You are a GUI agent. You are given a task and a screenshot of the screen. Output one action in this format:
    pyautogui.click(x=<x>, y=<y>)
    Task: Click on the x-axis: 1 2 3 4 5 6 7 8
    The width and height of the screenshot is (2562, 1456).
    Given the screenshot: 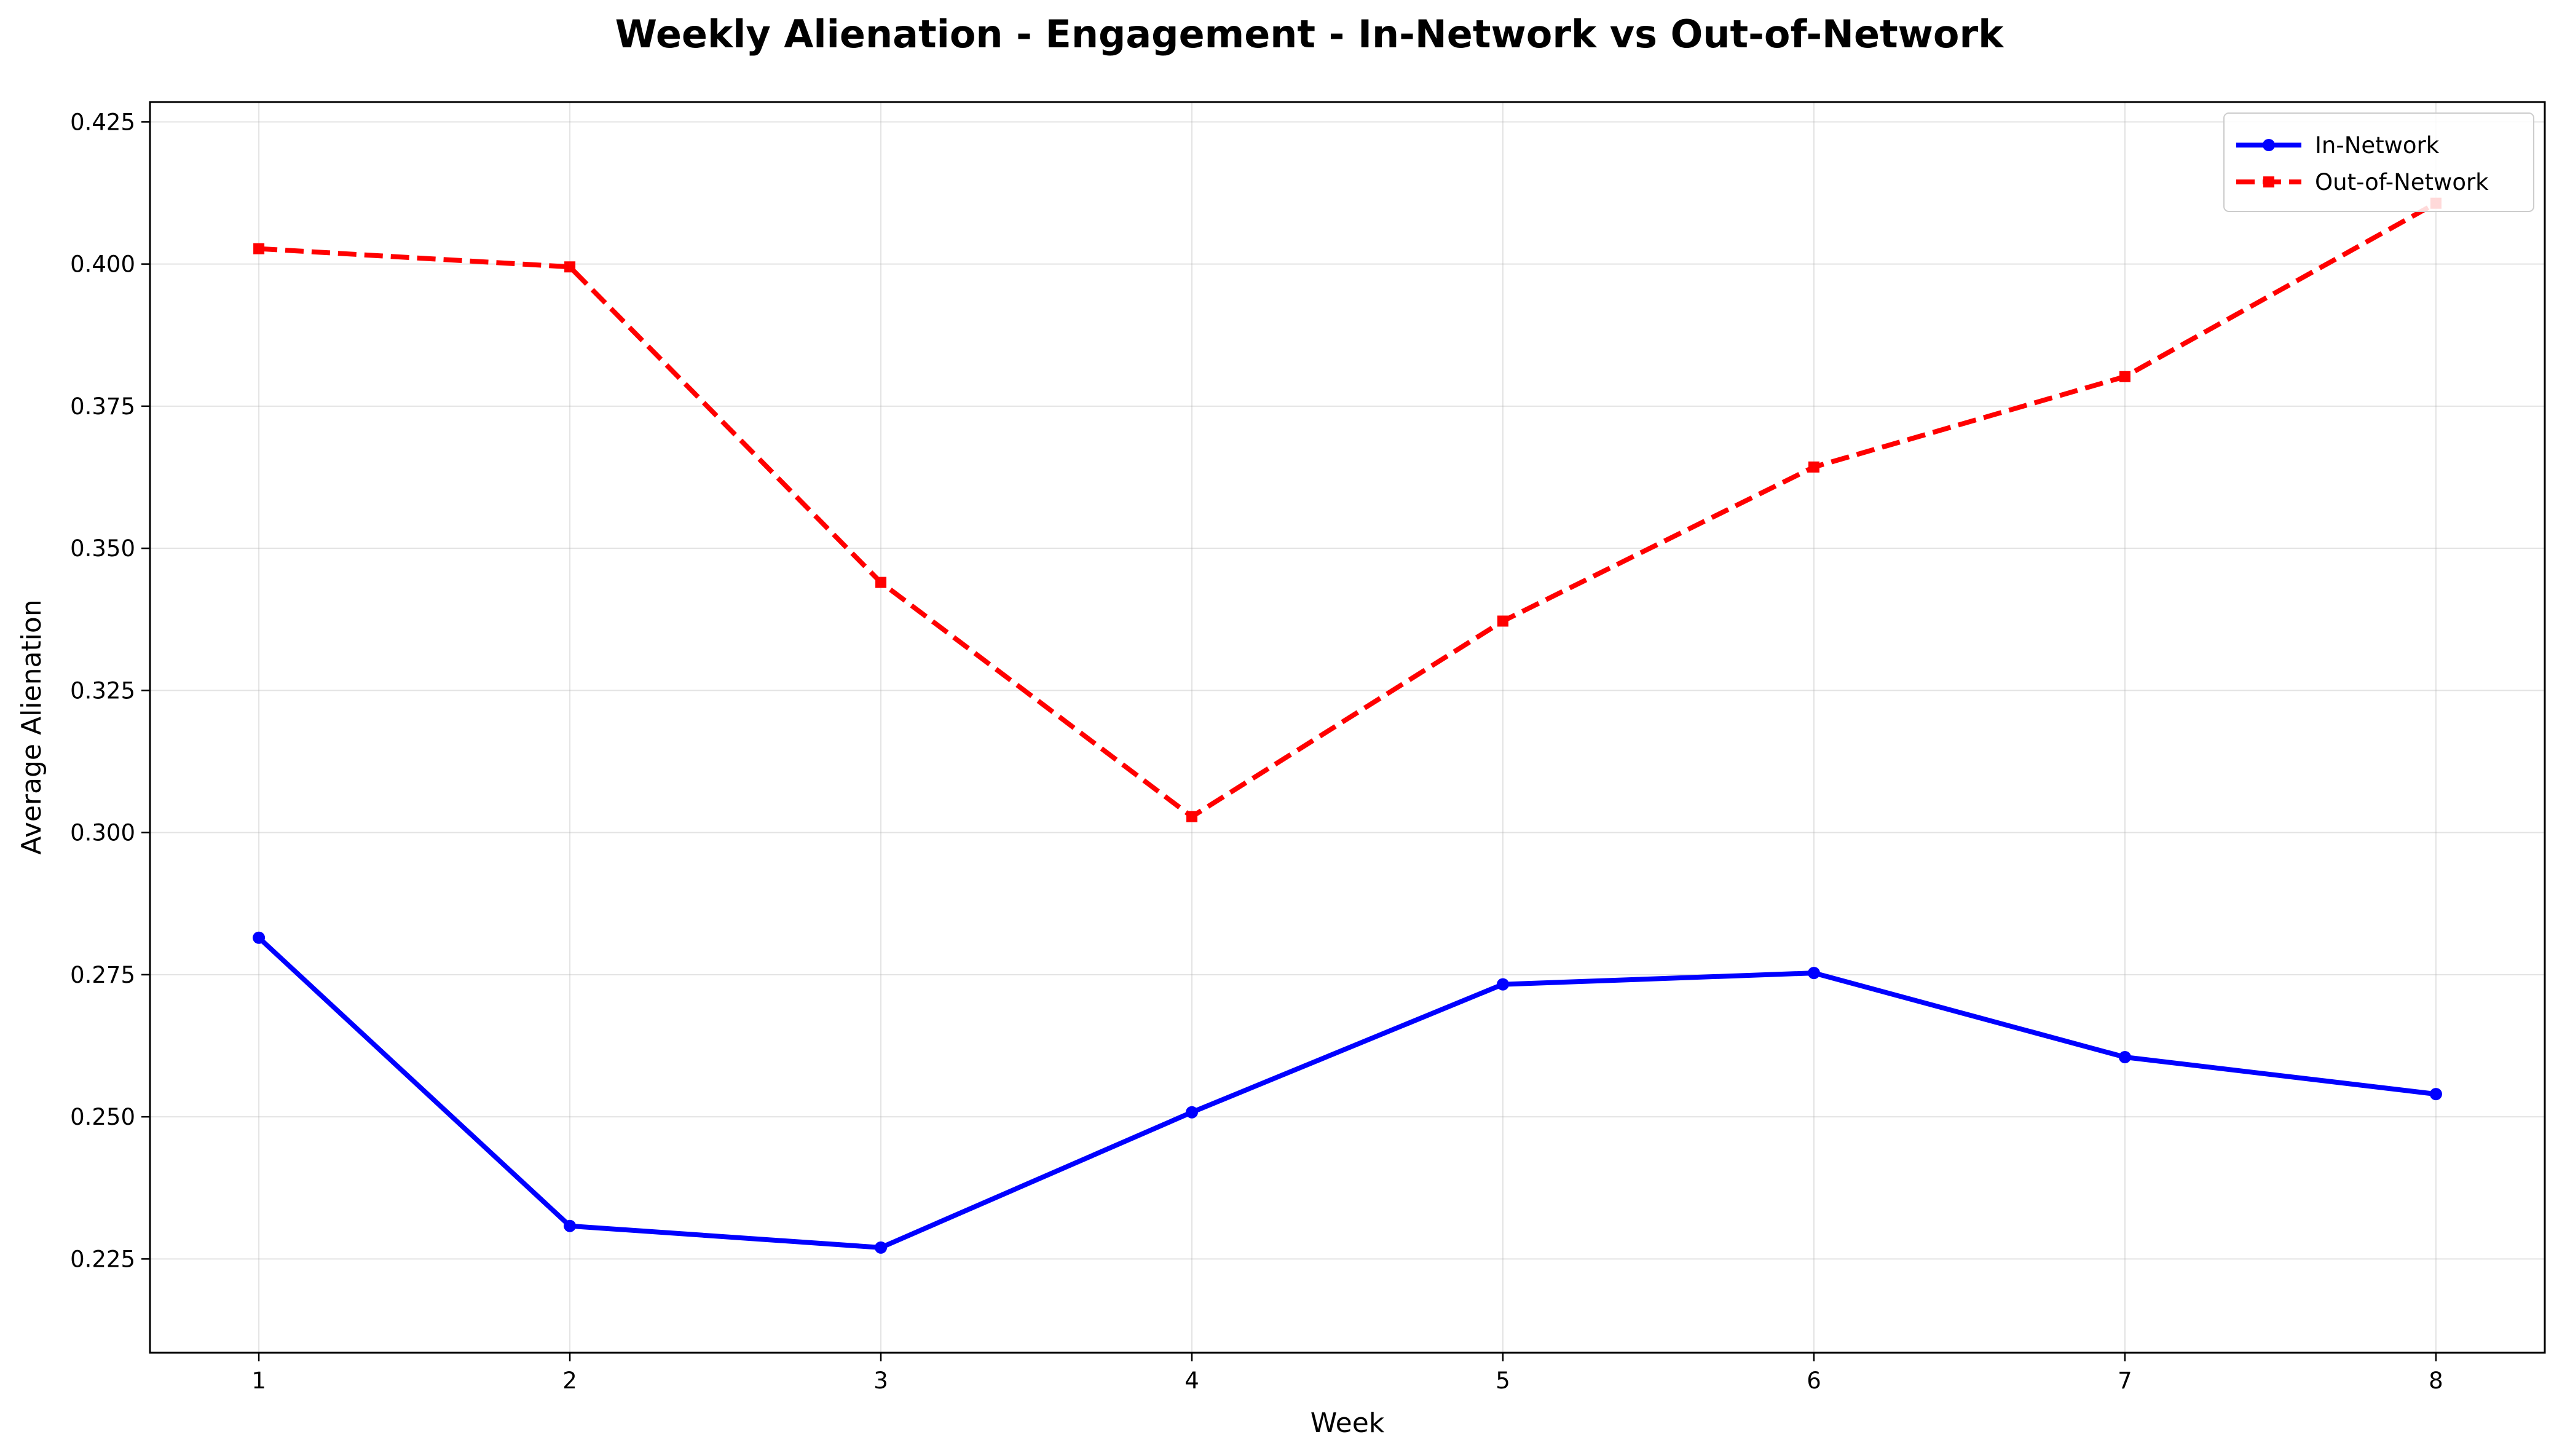 What is the action you would take?
    pyautogui.click(x=1347, y=1373)
    